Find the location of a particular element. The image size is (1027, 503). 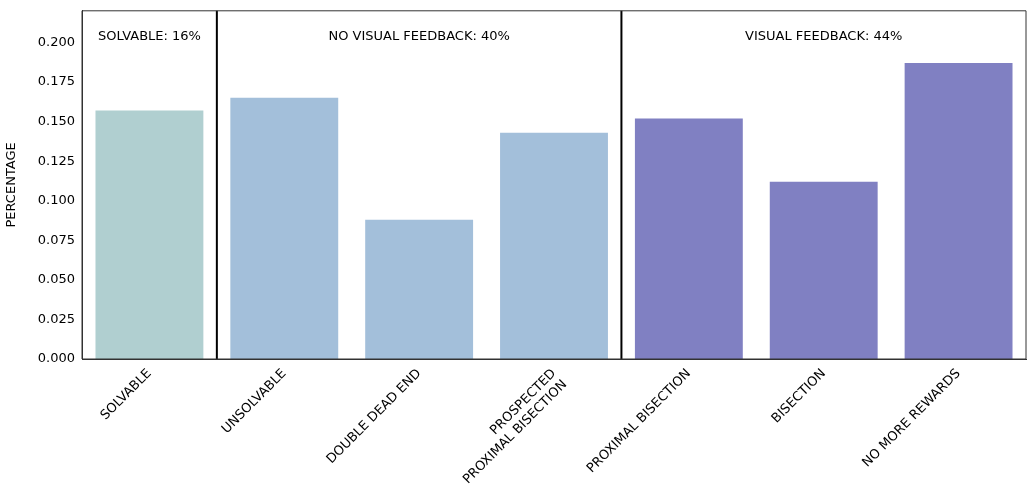

annotation: NO VISUAL FEEDBACK: 40% is located at coordinates (419, 36).